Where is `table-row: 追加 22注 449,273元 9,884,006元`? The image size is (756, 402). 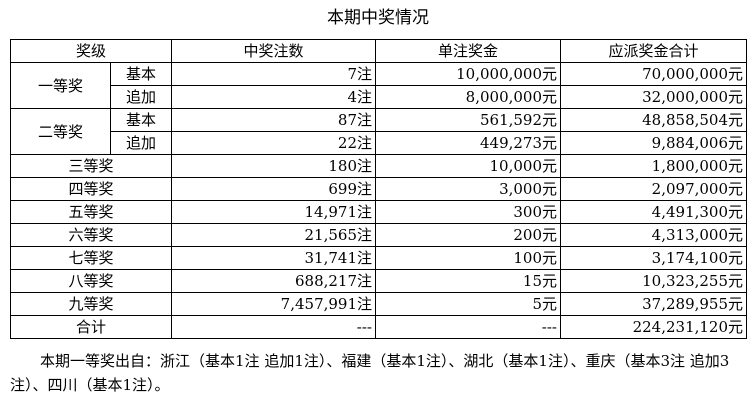 table-row: 追加 22注 449,273元 9,884,006元 is located at coordinates (379, 143).